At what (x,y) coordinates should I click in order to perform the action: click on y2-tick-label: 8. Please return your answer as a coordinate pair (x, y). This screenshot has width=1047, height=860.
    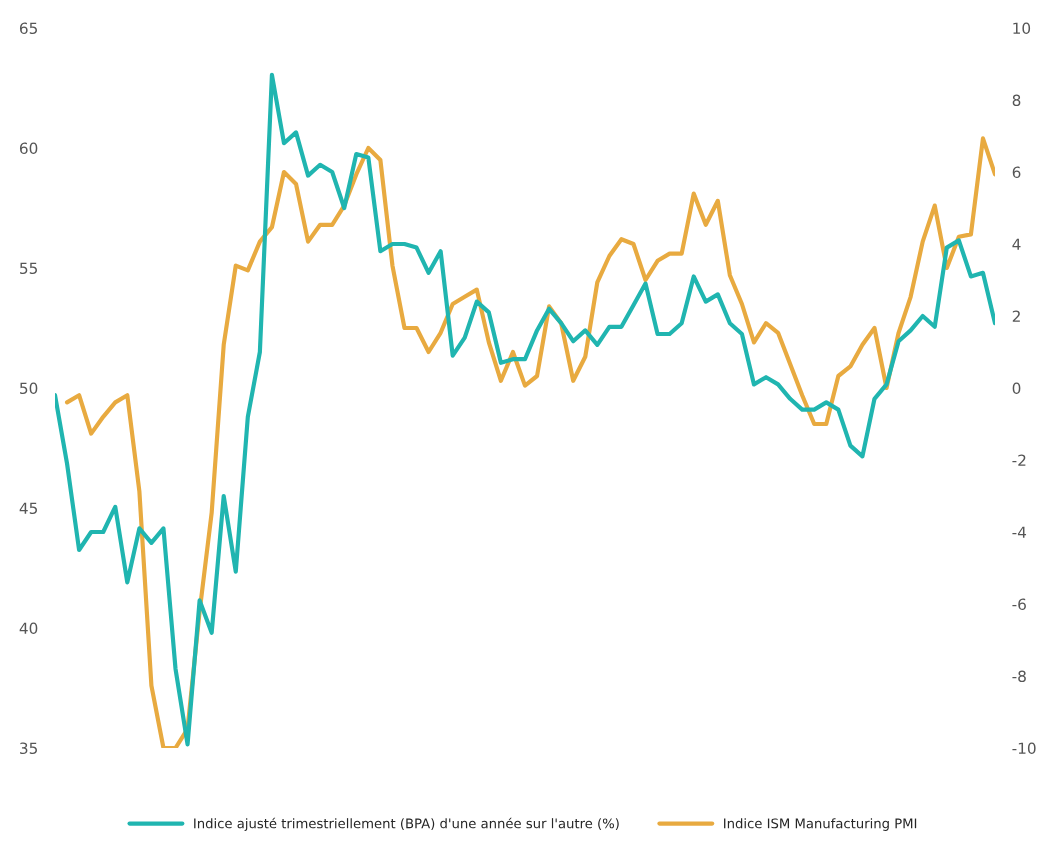
    Looking at the image, I should click on (1016, 100).